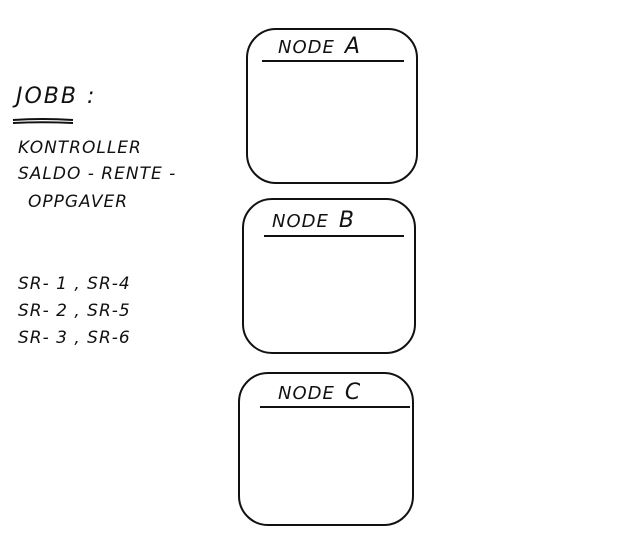  I want to click on node-b-title: NODE B, so click(313, 220).